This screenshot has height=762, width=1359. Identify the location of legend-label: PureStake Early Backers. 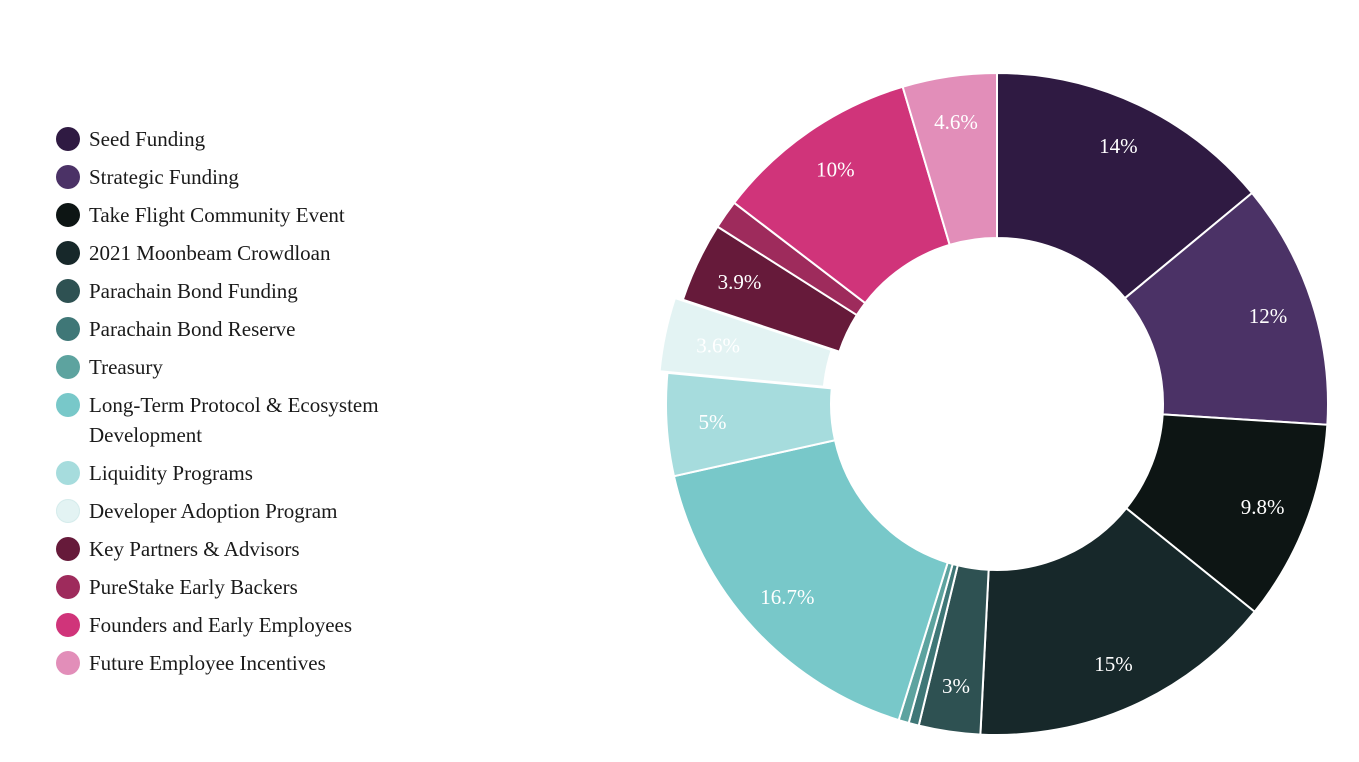
(193, 587).